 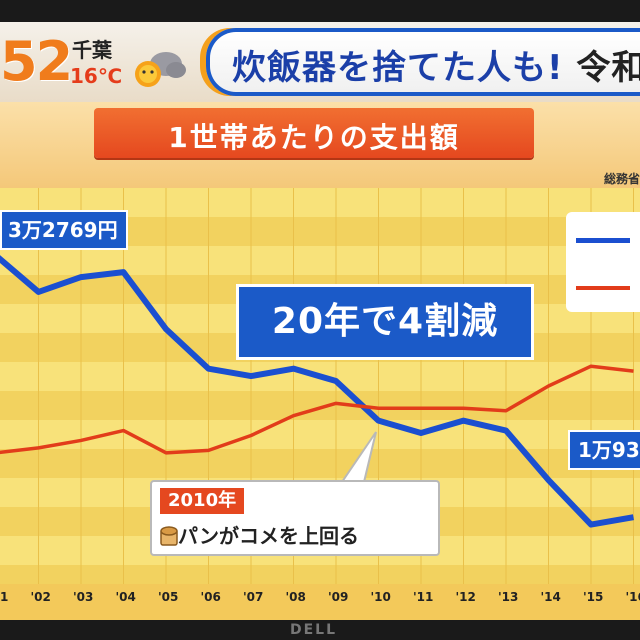 What do you see at coordinates (320, 11) in the screenshot?
I see `bezel-top` at bounding box center [320, 11].